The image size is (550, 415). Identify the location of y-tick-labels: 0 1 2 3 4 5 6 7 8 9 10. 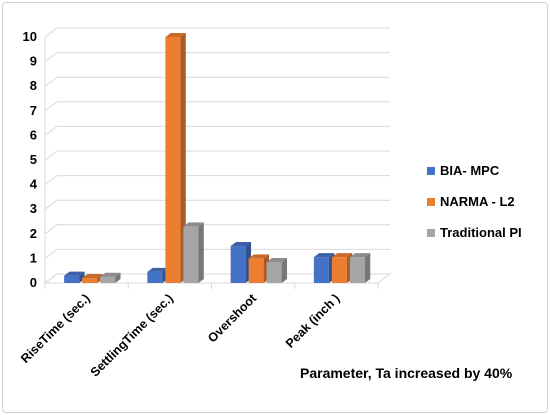
(30, 159).